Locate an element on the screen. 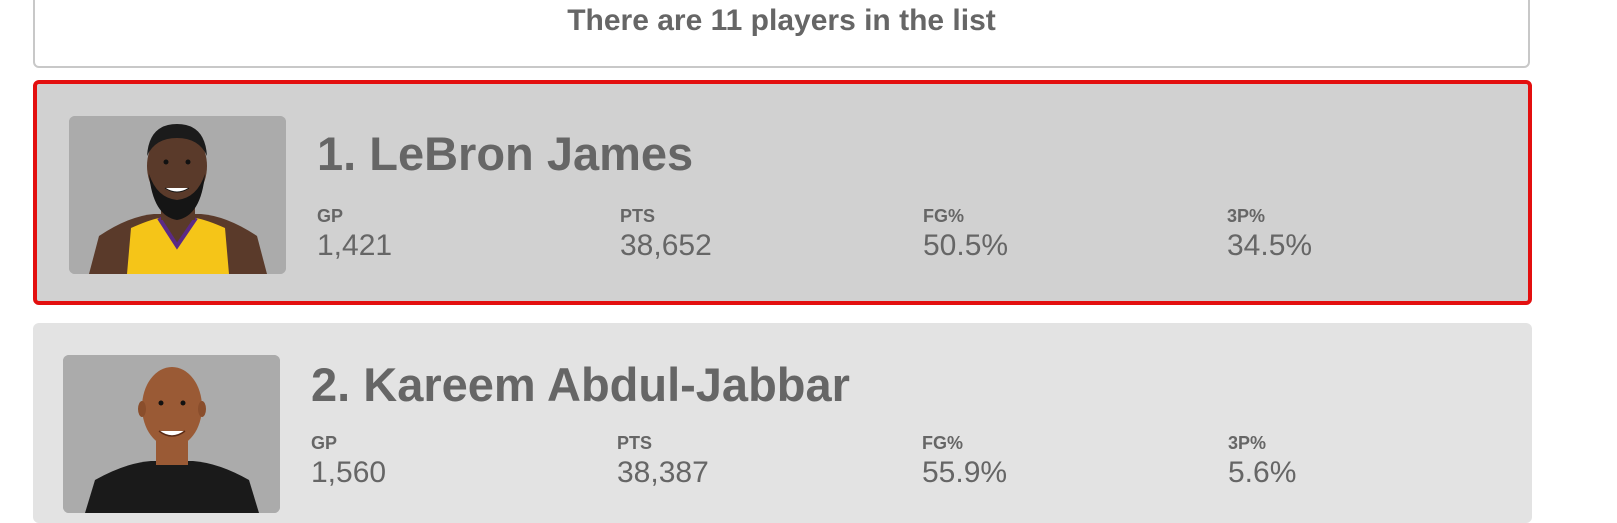 The width and height of the screenshot is (1617, 523). stat-fg-value: 50.5% is located at coordinates (965, 246).